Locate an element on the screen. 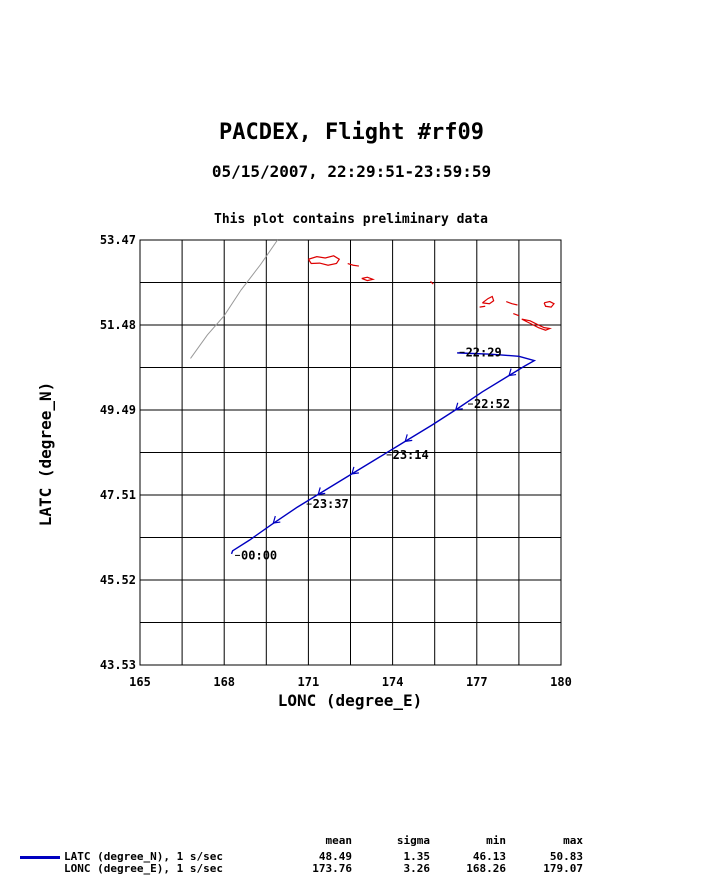  stats-value-mean: 48.49 is located at coordinates (335, 856).